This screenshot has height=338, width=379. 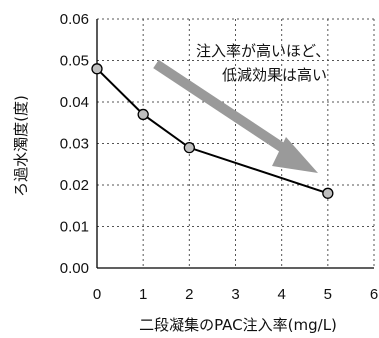 I want to click on y-tick-label: 0.06, so click(x=74, y=19).